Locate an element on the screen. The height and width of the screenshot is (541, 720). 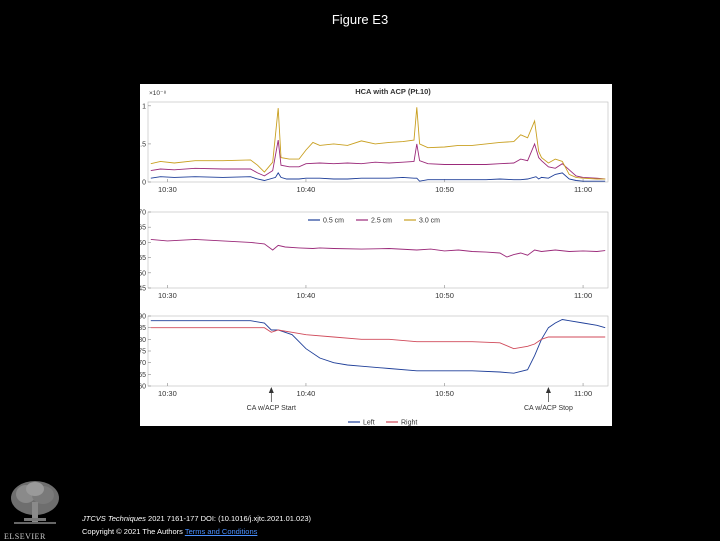
series-line-0-5-cm is located at coordinates (378, 177).